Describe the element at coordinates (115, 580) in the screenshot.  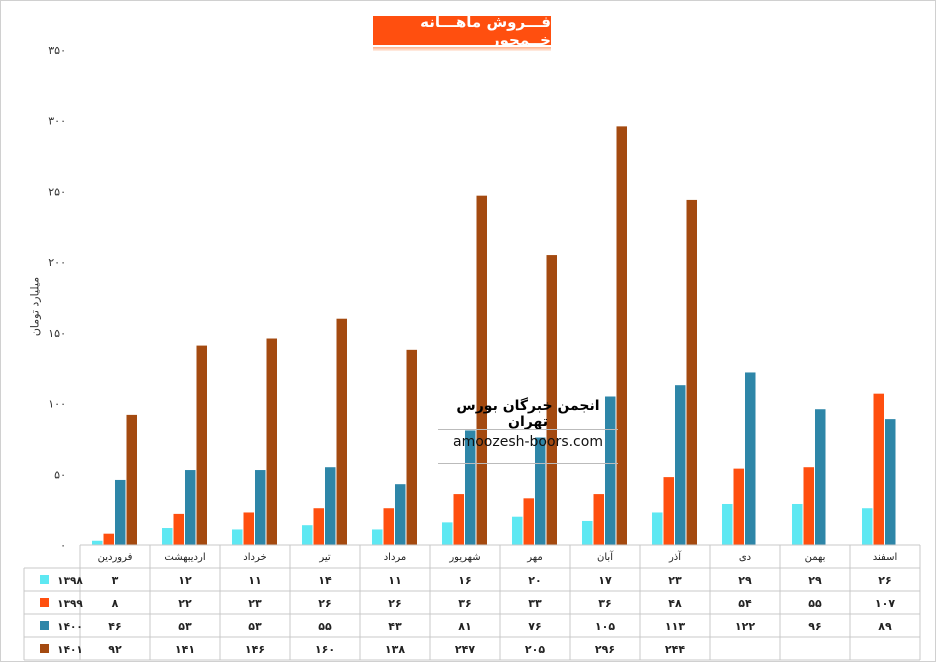
I see `data-label: ۳` at that location.